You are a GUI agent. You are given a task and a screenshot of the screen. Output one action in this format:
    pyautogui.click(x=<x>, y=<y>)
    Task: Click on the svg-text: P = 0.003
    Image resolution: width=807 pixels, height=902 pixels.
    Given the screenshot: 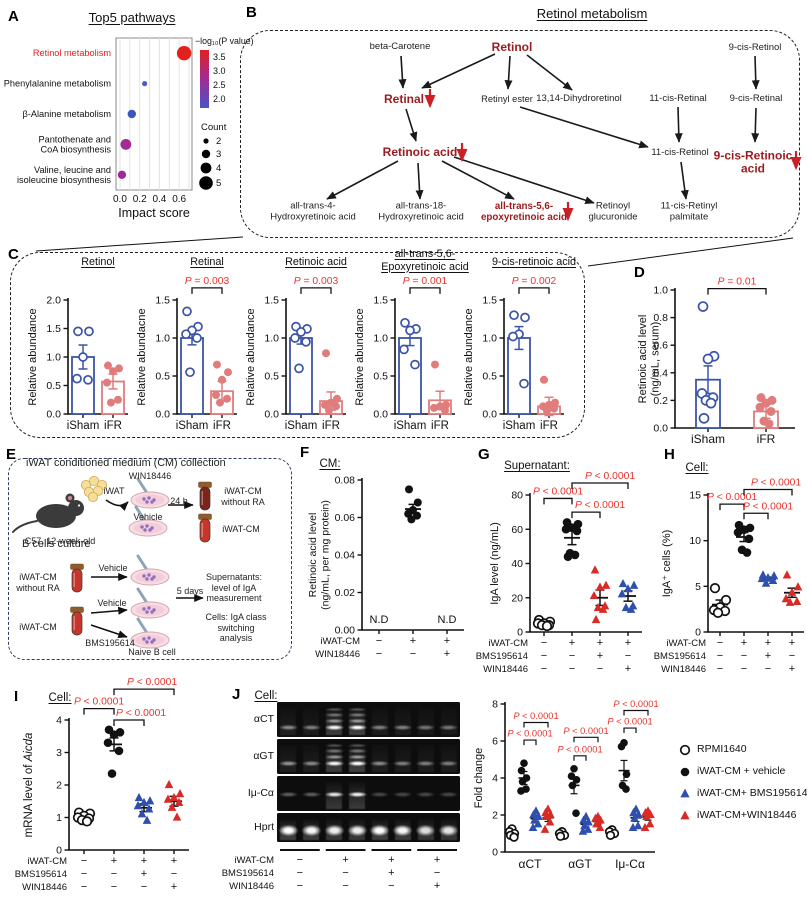 What is the action you would take?
    pyautogui.click(x=207, y=281)
    